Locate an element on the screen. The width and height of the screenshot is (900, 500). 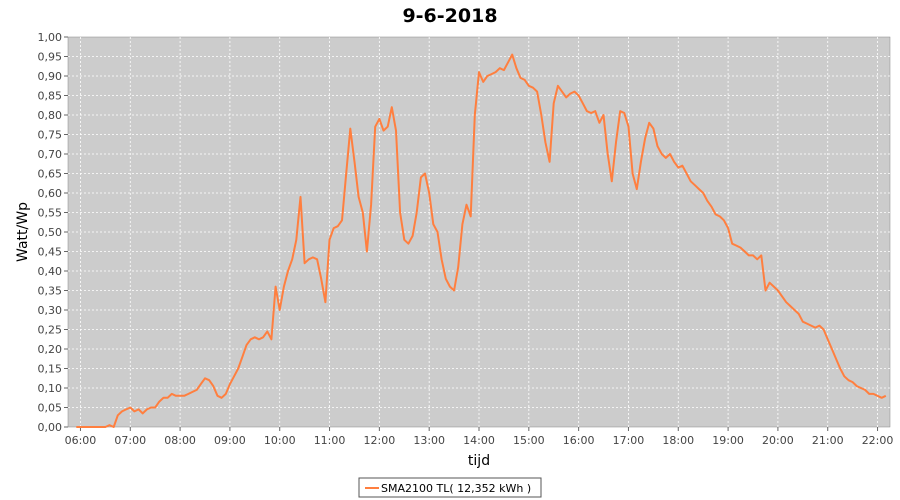
y-tick-label: 0,30 is located at coordinates (50, 310).